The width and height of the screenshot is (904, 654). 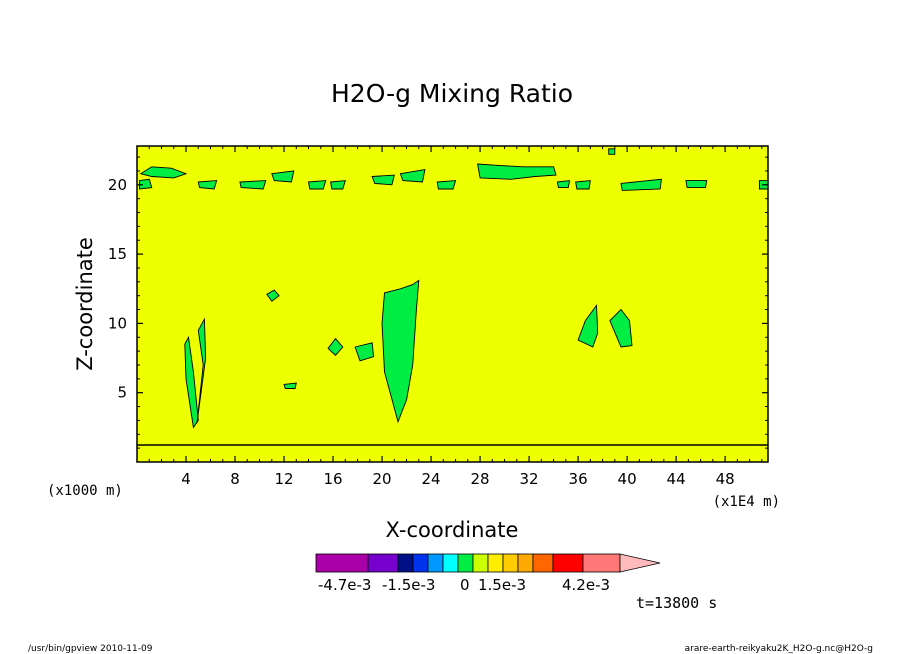 I want to click on contour-region-column-center, so click(x=400, y=351).